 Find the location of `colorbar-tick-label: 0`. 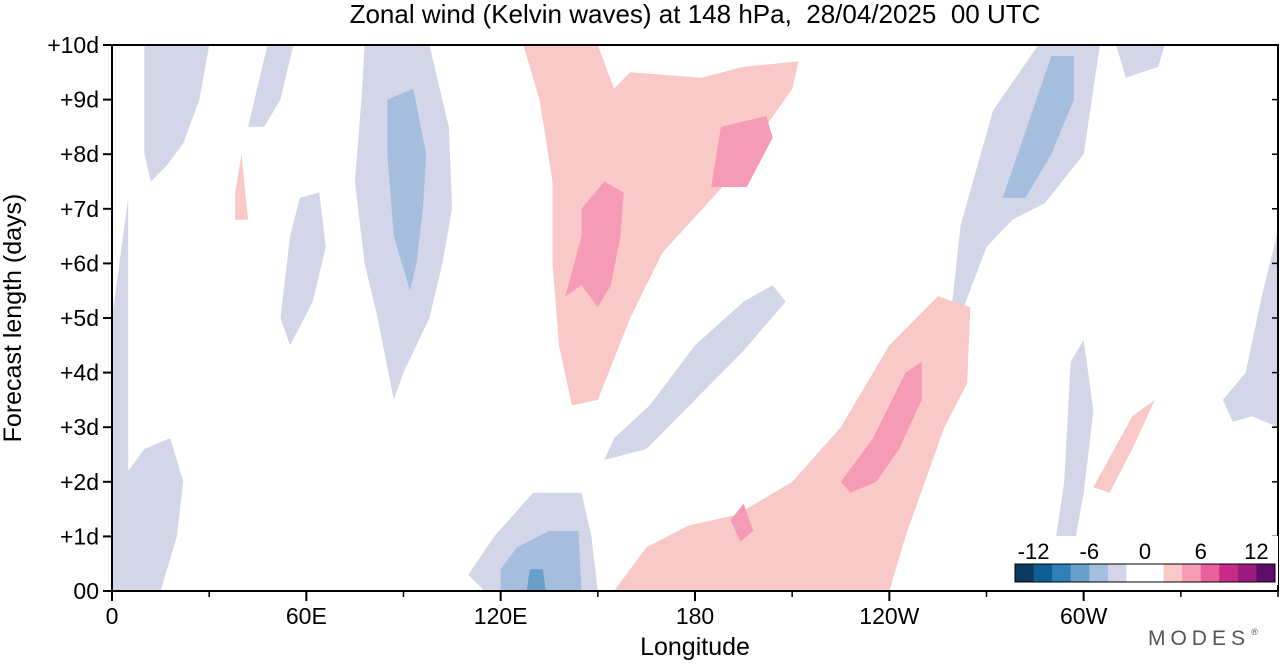

colorbar-tick-label: 0 is located at coordinates (1145, 551).